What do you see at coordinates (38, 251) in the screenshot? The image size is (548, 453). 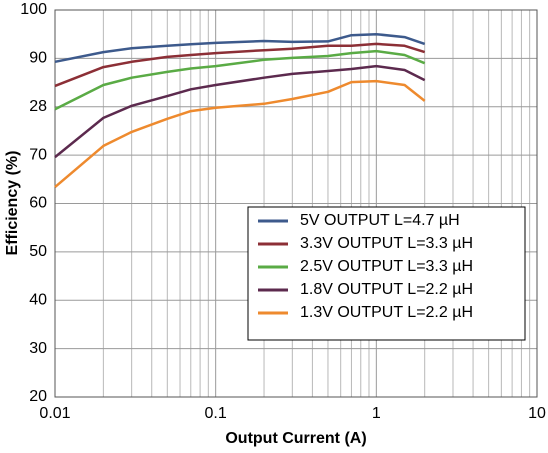 I see `y-tick-label: 50` at bounding box center [38, 251].